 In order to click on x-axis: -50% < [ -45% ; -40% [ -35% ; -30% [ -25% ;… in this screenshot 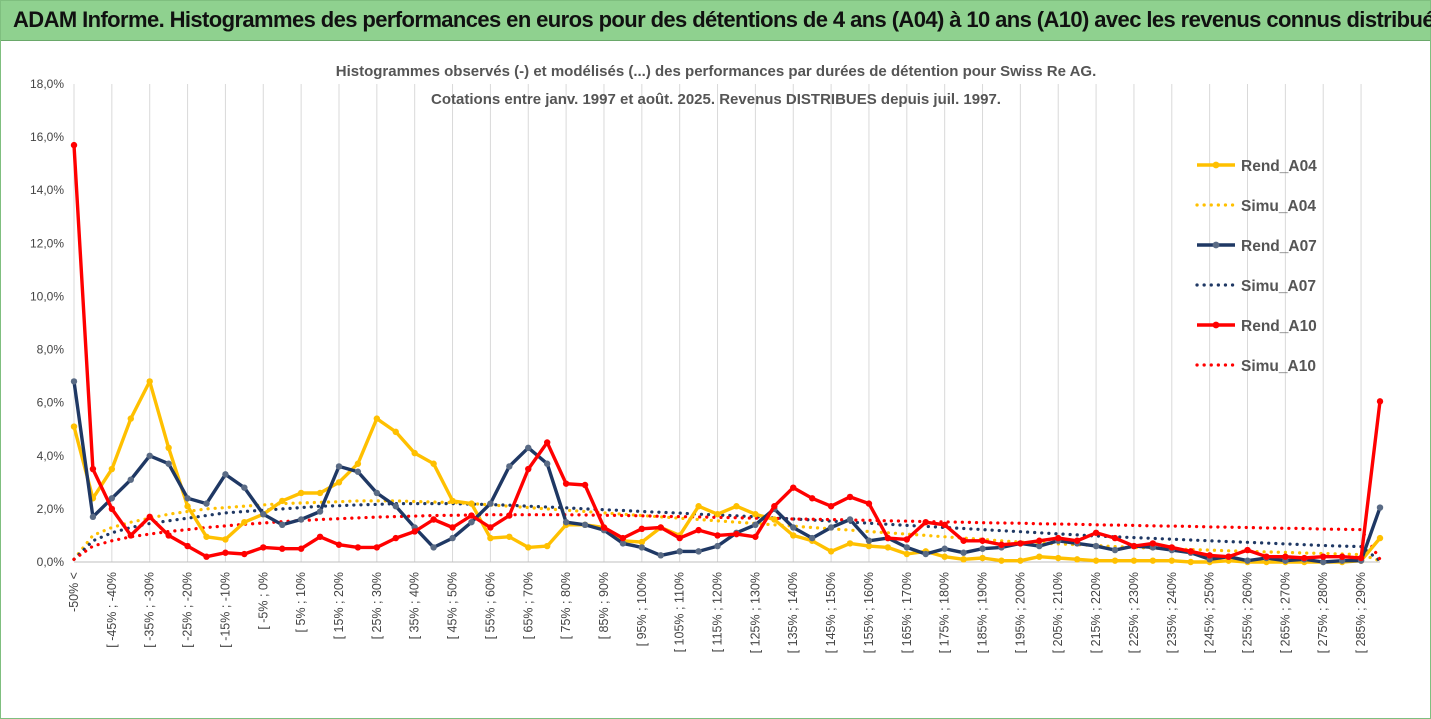, I will do `click(723, 607)`.